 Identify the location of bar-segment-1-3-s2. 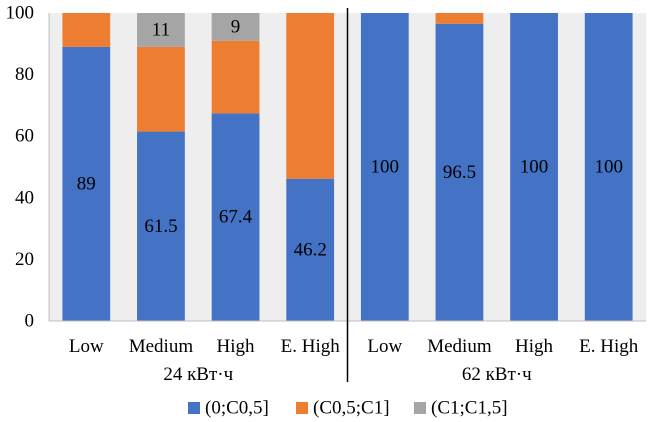
(235, 77).